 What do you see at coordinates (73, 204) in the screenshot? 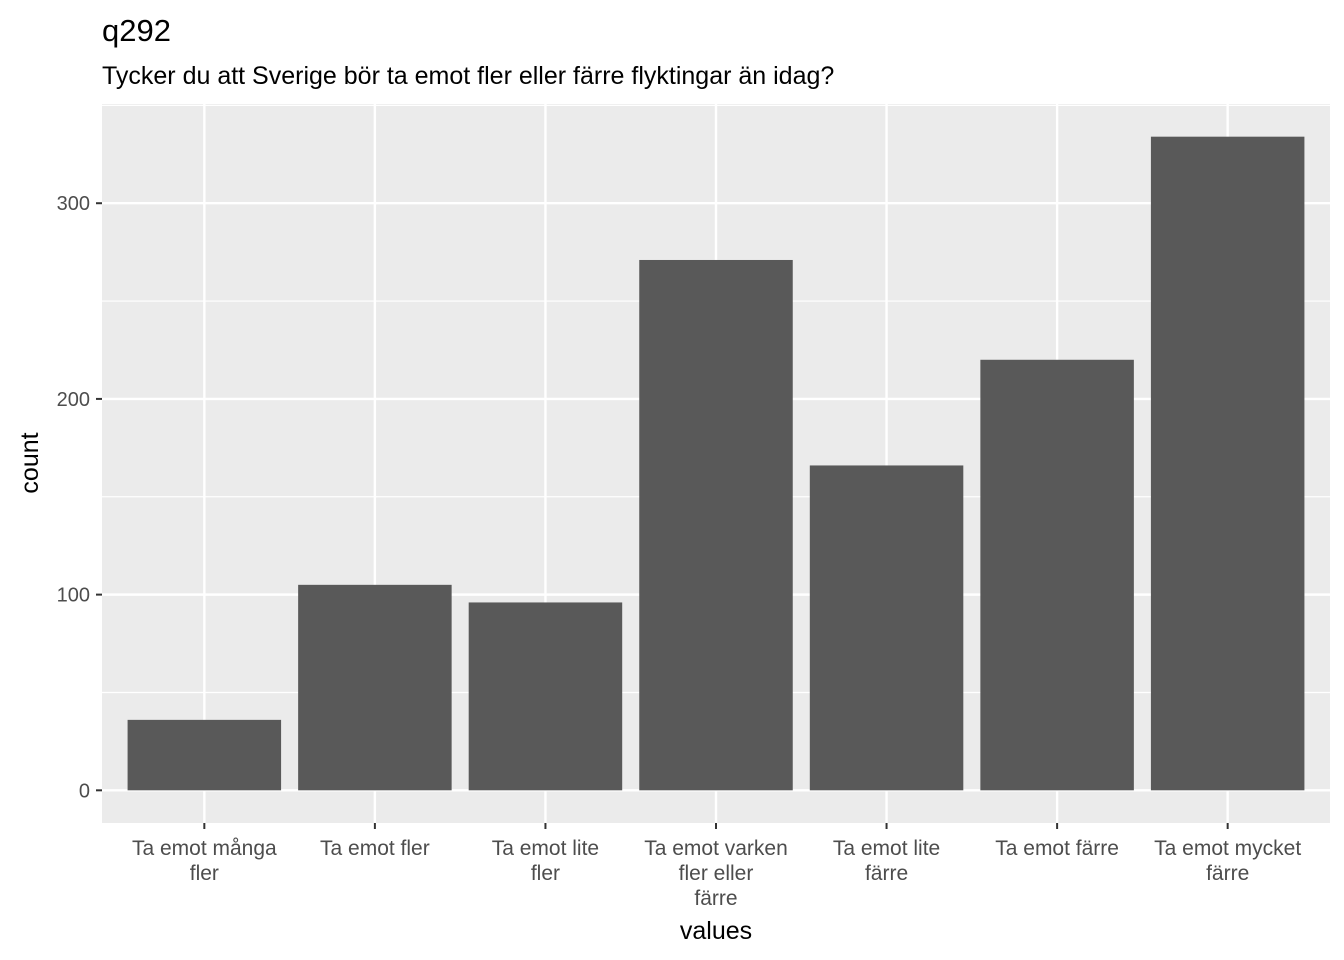
I see `y-tick-label: 300` at bounding box center [73, 204].